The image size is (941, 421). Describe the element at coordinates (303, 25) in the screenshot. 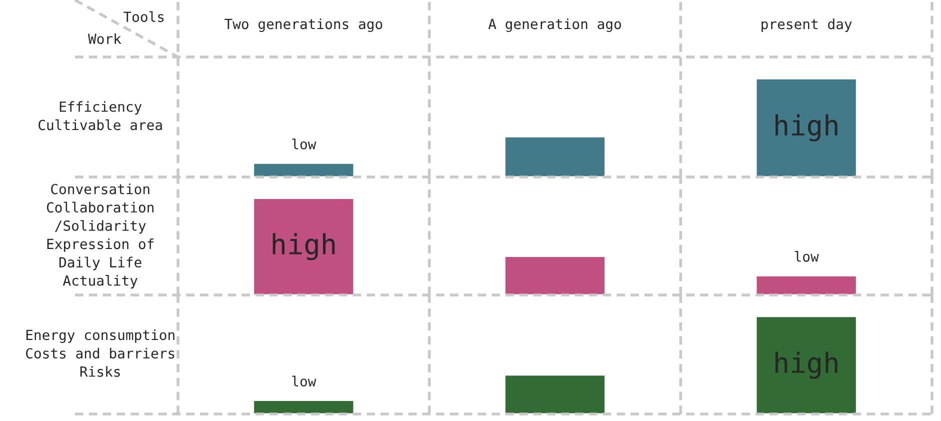

I see `x-tick-label: Two generations ago` at that location.